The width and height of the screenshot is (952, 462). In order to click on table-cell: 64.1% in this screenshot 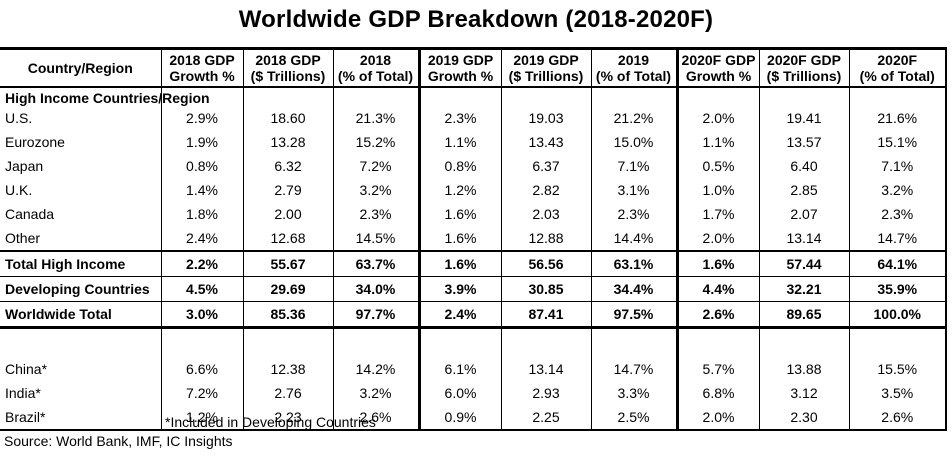, I will do `click(897, 263)`.